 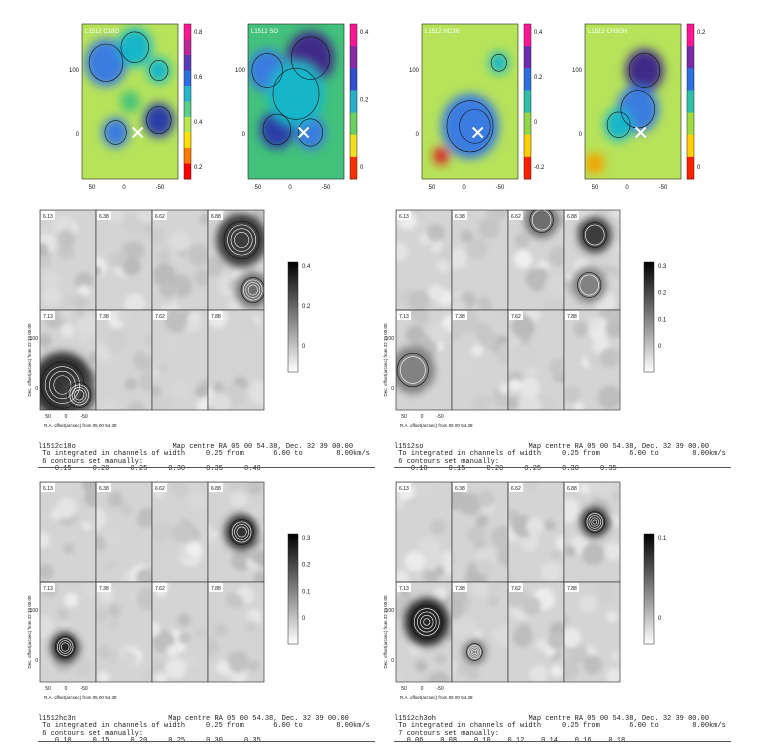 I want to click on info-level: 0.15, so click(x=63, y=469).